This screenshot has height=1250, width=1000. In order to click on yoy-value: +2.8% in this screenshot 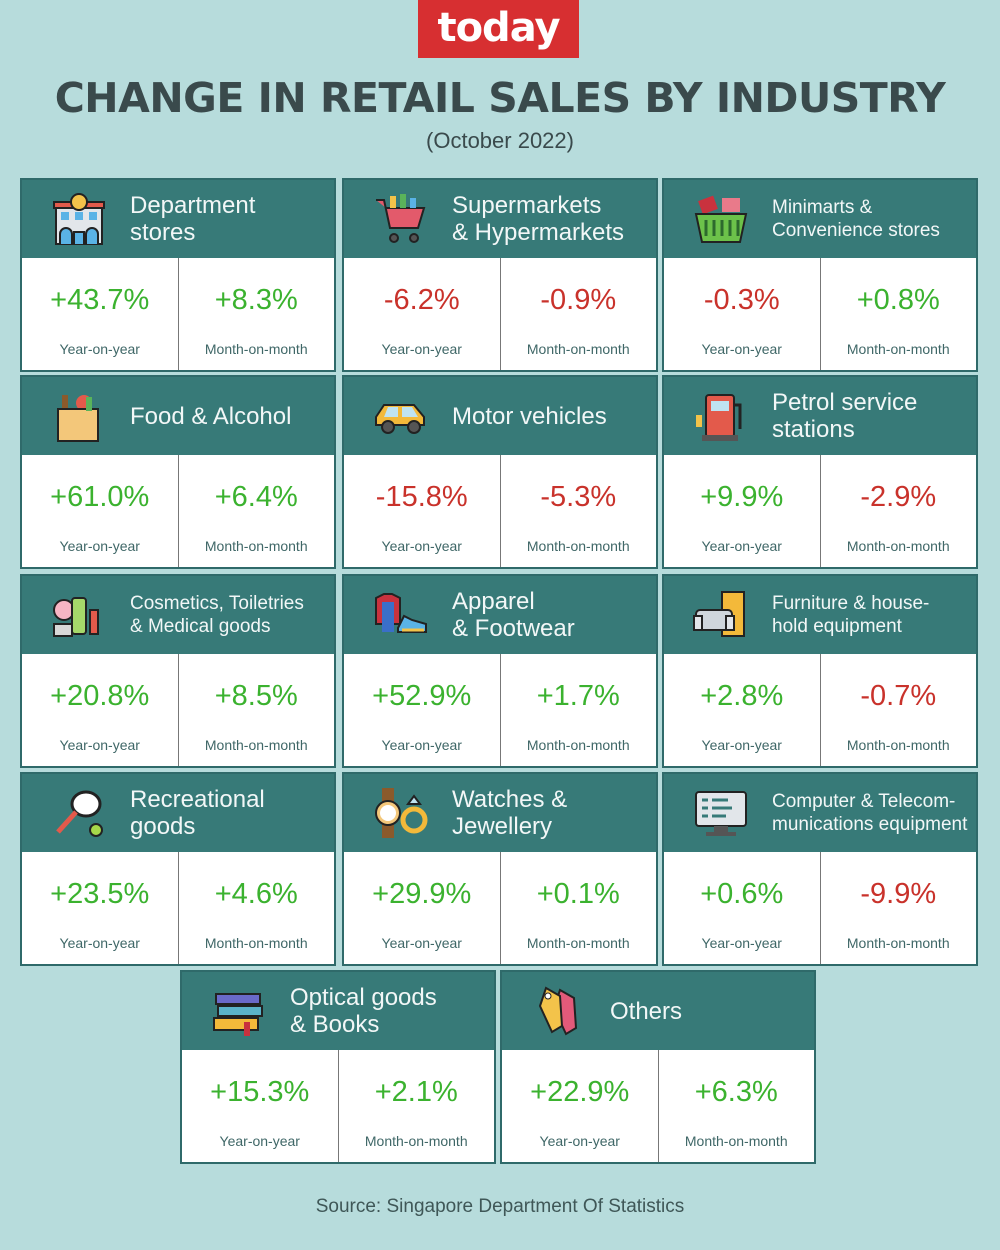, I will do `click(742, 696)`.